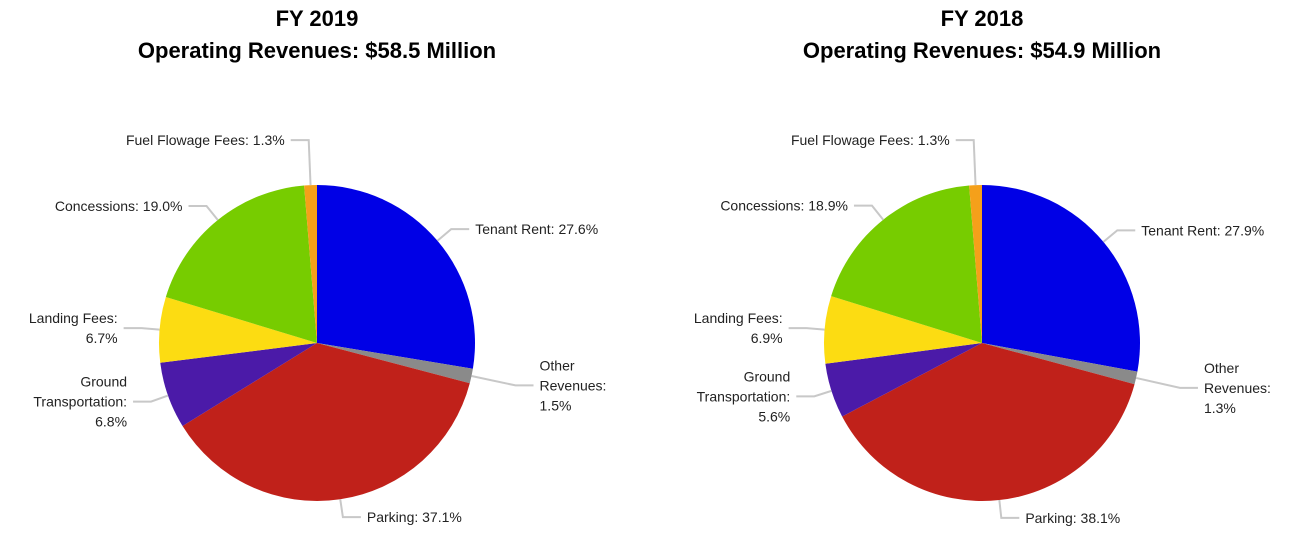 The image size is (1292, 535). I want to click on label-line: Tenant Rent: 27.9%, so click(1202, 230).